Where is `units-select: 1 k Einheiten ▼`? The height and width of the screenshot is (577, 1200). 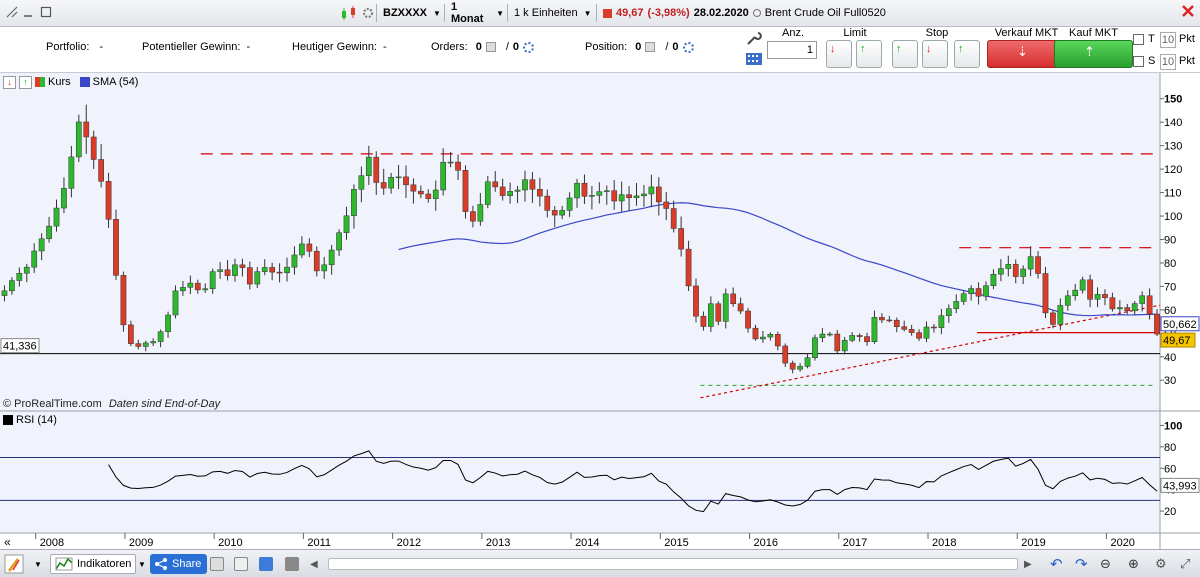
units-select: 1 k Einheiten ▼ is located at coordinates (549, 13).